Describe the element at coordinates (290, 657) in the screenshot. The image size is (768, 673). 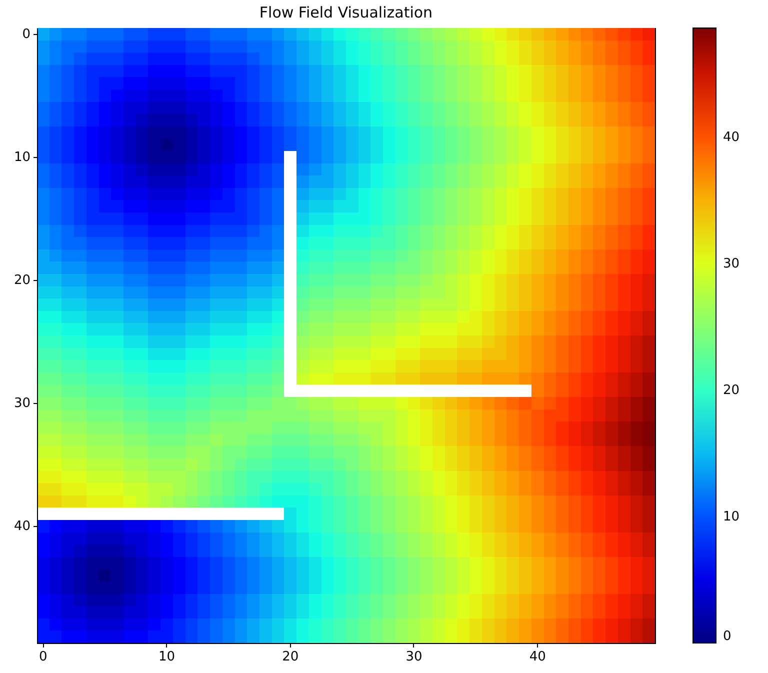
I see `x-tick-label: 20` at that location.